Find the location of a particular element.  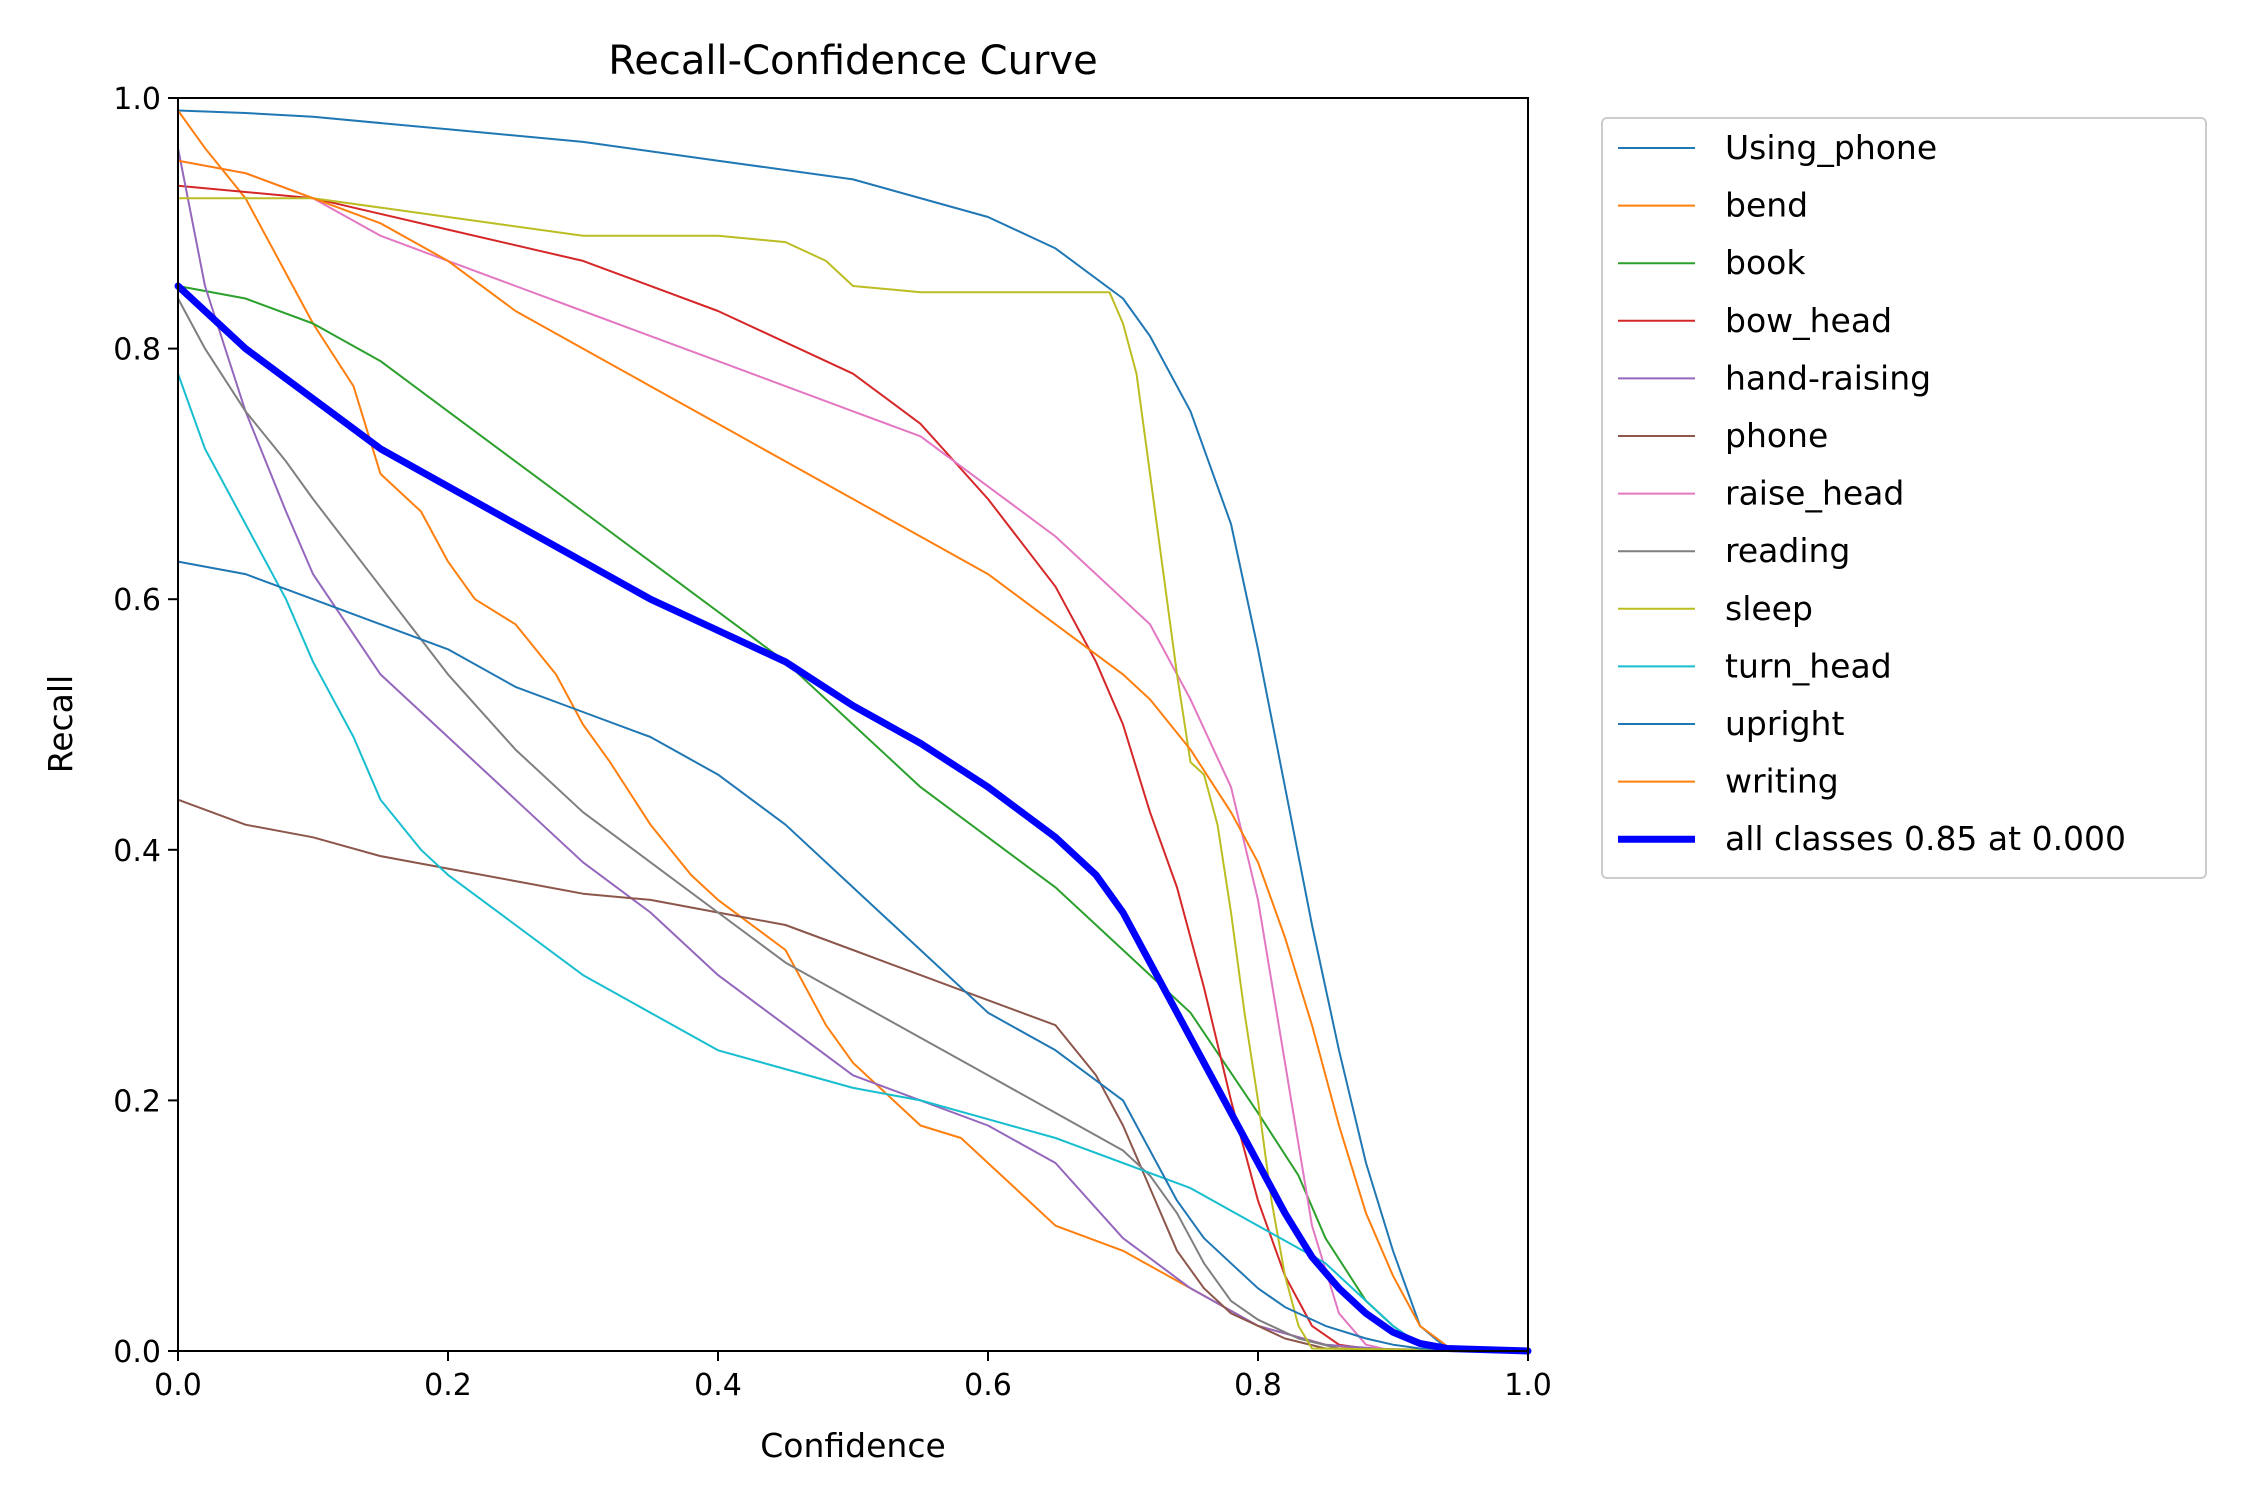

y-tick-label: 0.0 is located at coordinates (137, 1352).